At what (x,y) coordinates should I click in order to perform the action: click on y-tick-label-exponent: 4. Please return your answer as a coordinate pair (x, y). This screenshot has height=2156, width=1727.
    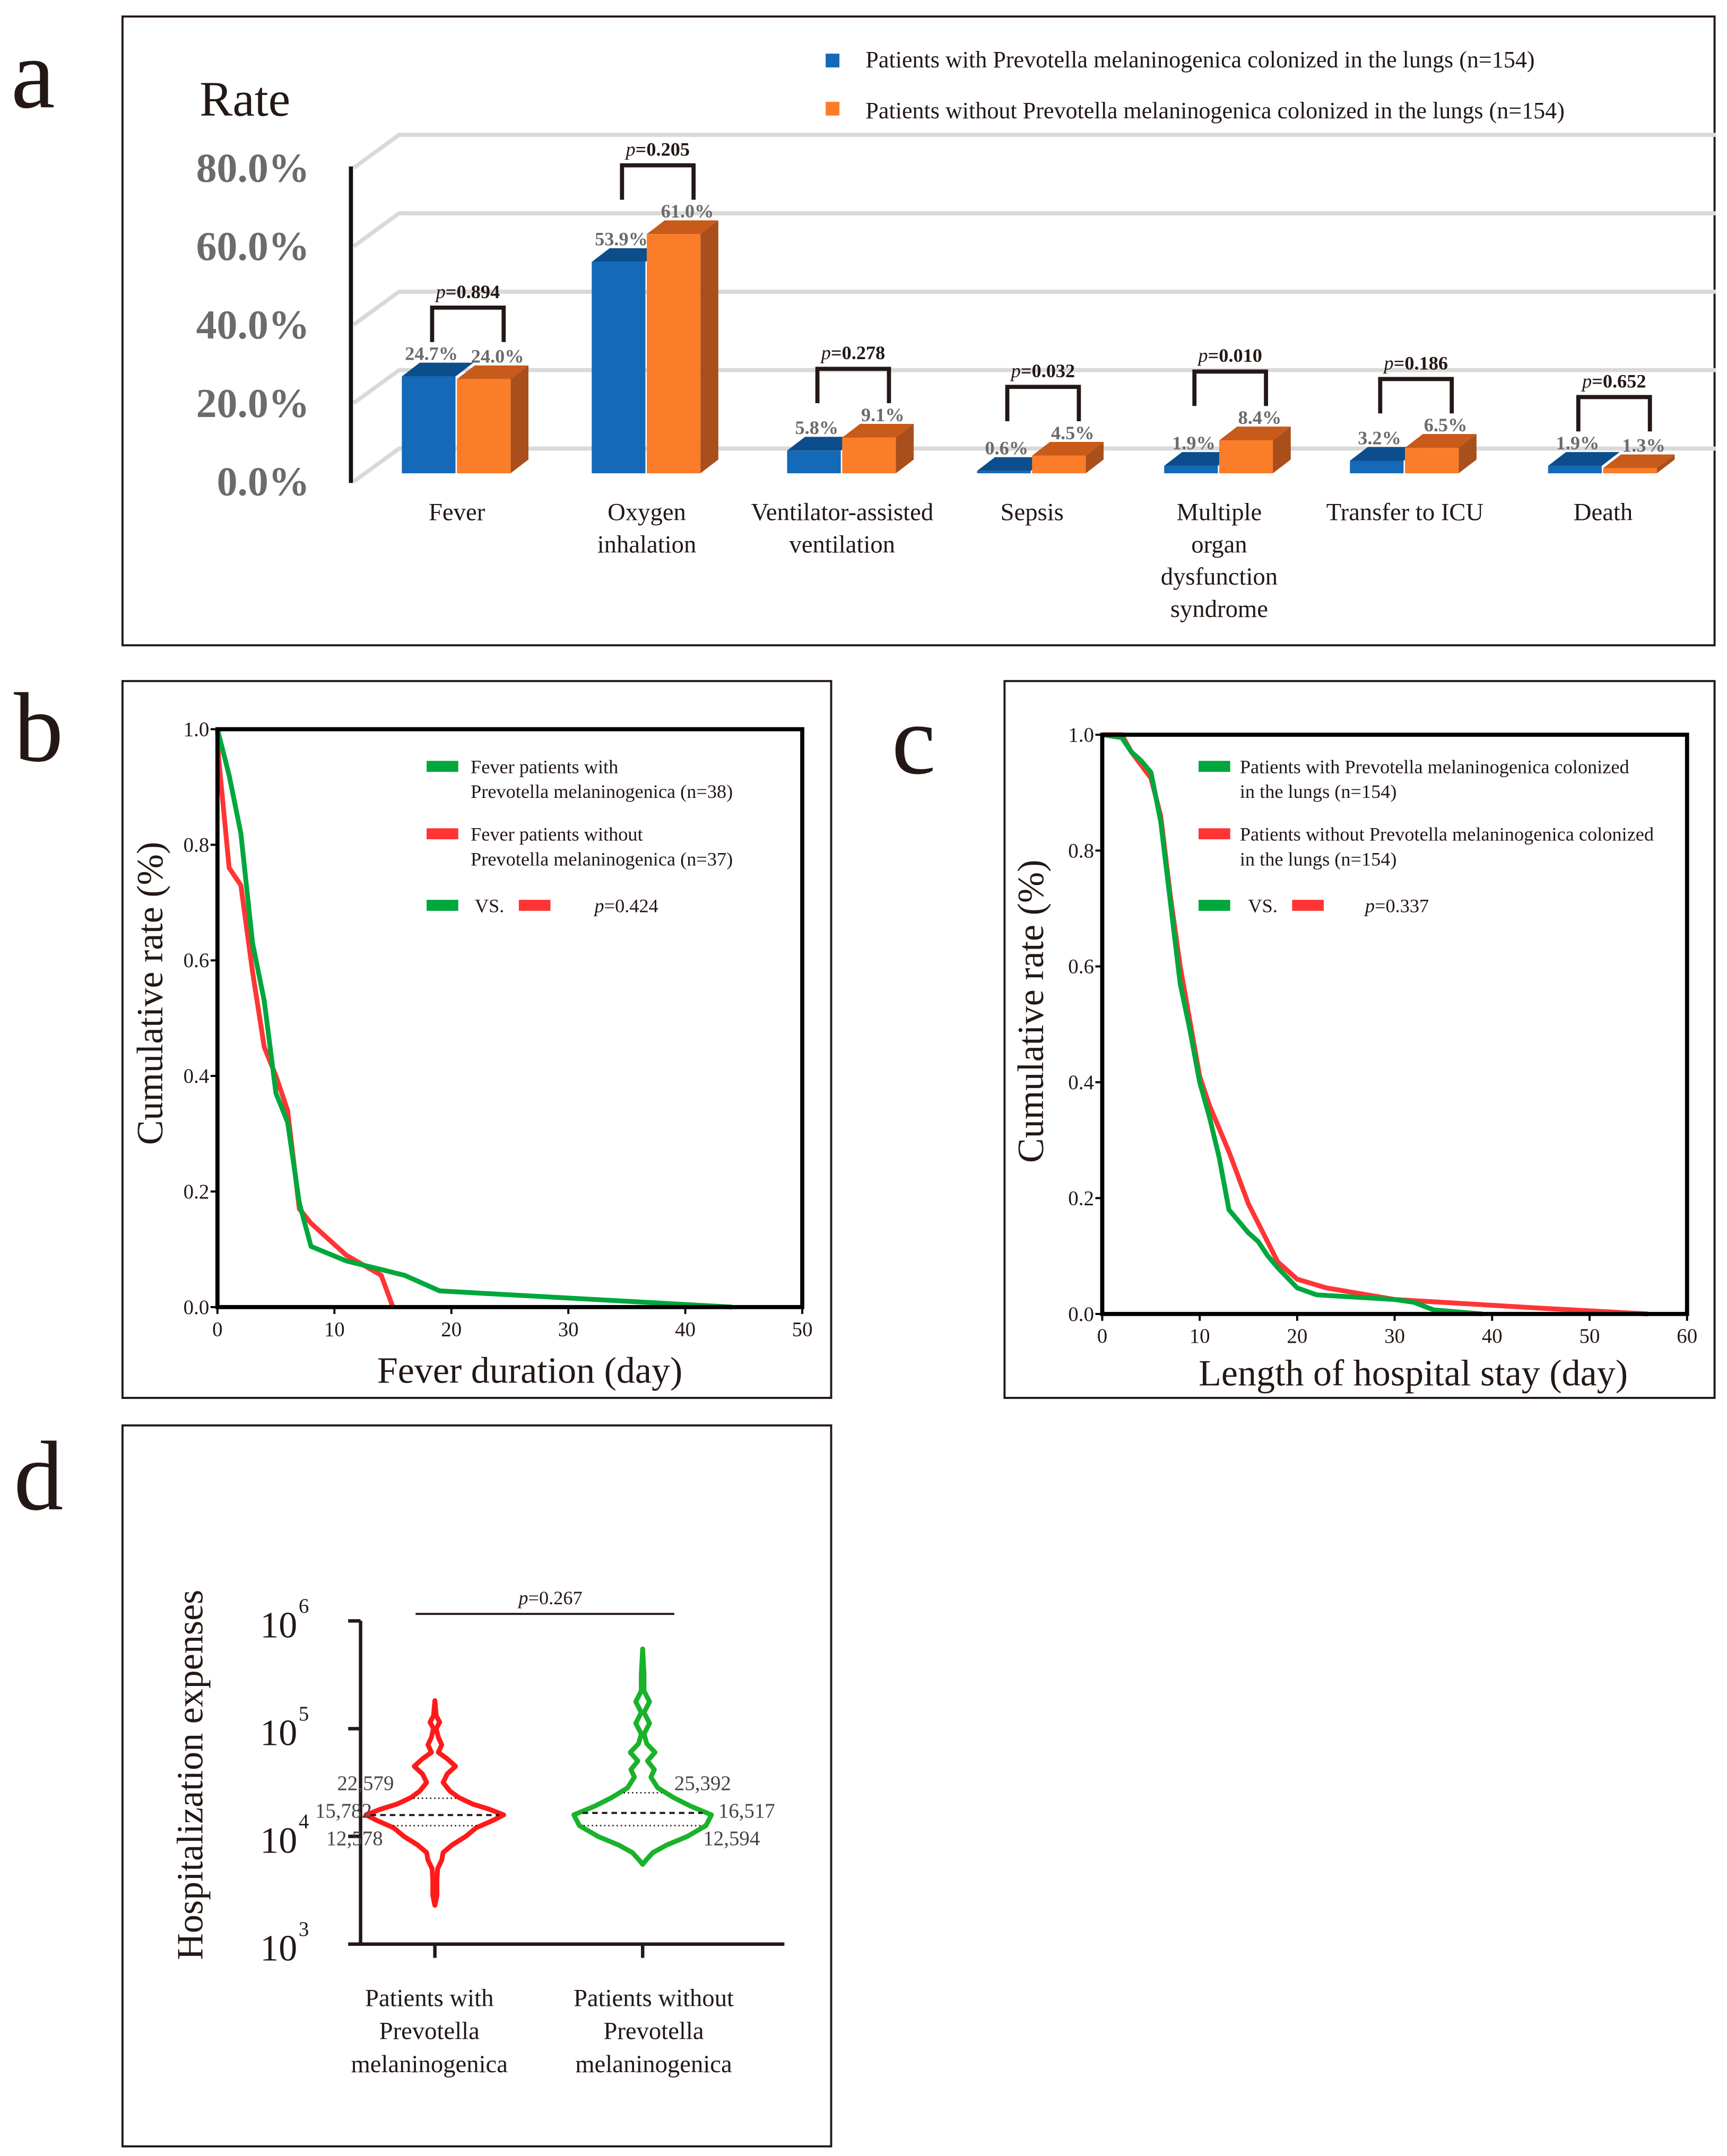
    Looking at the image, I should click on (304, 1821).